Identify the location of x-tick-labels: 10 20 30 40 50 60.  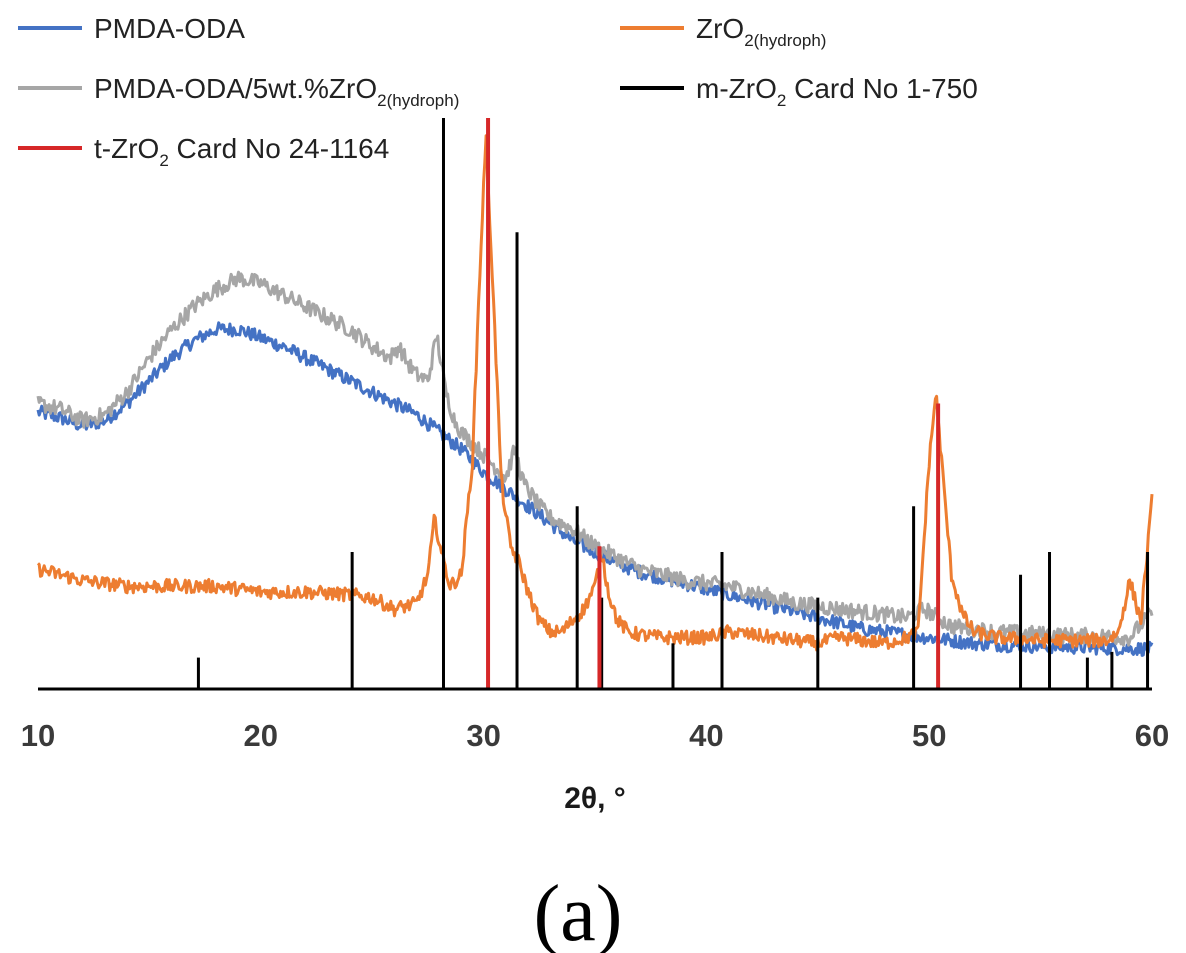
(595, 735).